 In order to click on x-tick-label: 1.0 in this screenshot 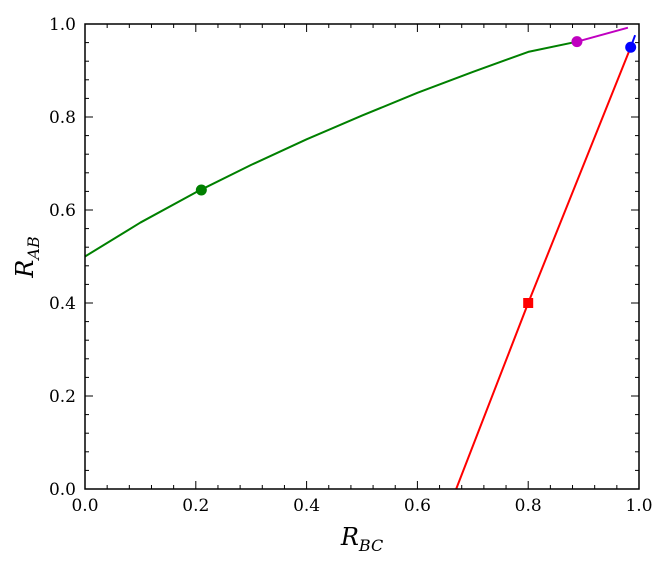, I will do `click(638, 506)`.